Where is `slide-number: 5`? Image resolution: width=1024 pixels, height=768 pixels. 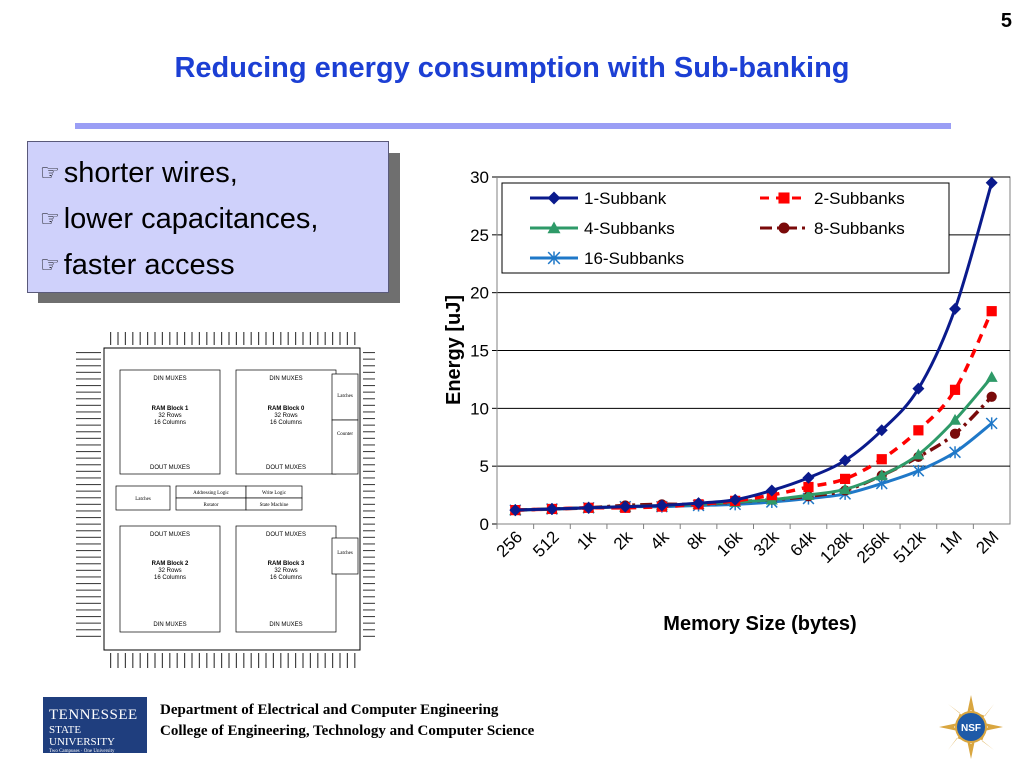
slide-number: 5 is located at coordinates (1006, 21).